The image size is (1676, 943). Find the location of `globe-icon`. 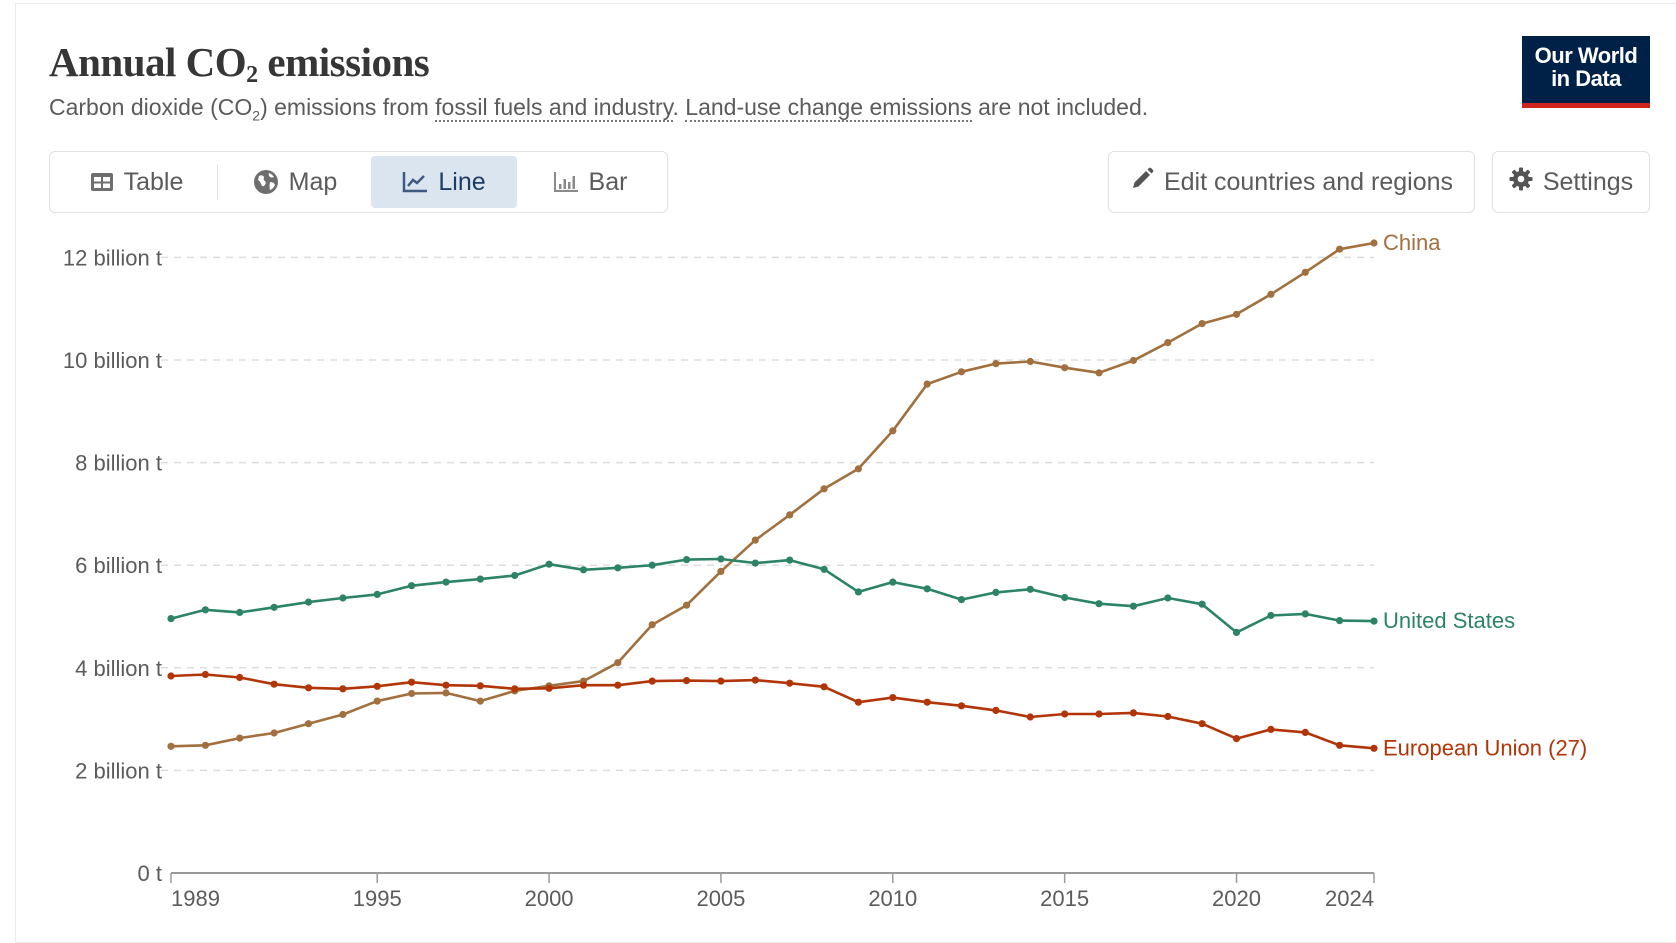

globe-icon is located at coordinates (266, 182).